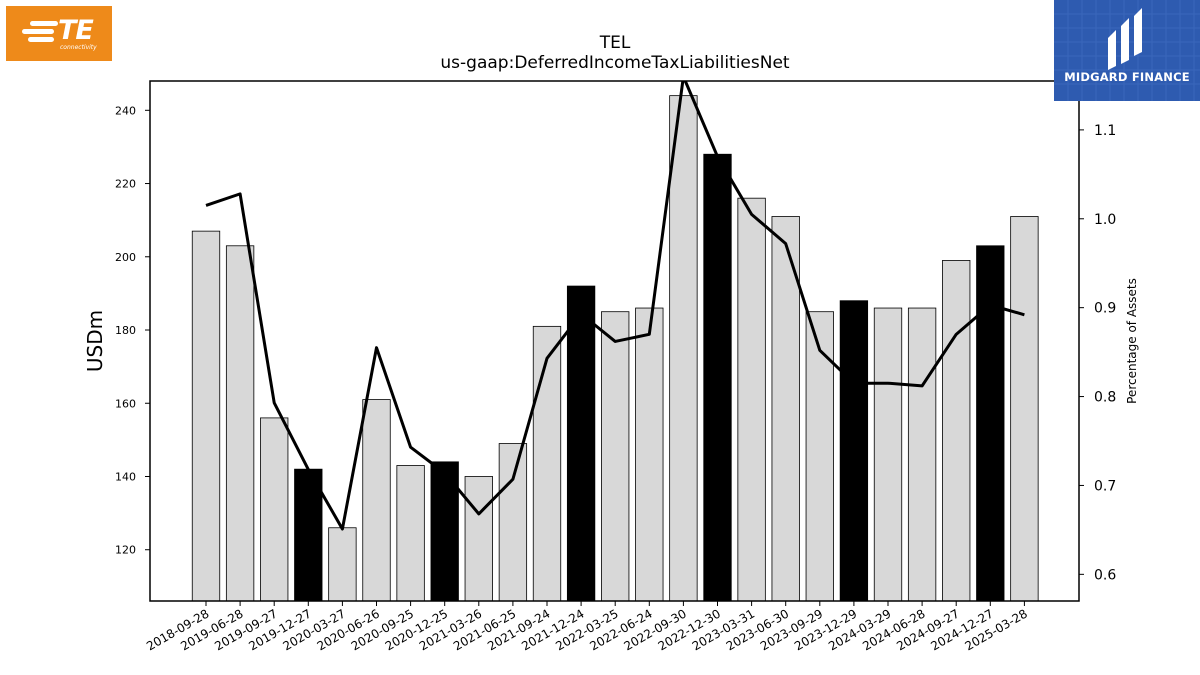 The height and width of the screenshot is (675, 1200). Describe the element at coordinates (1105, 398) in the screenshot. I see `y2-tick-label: 0.8` at that location.